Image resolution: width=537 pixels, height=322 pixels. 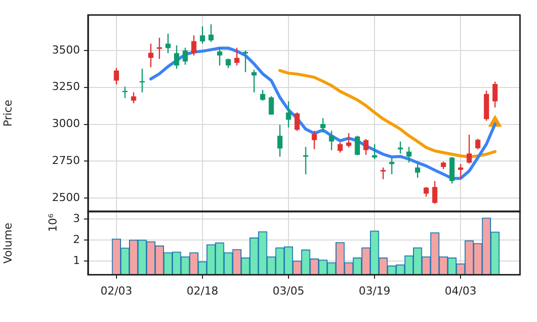 What do you see at coordinates (116, 291) in the screenshot?
I see `x-tick-label: 02/03` at bounding box center [116, 291].